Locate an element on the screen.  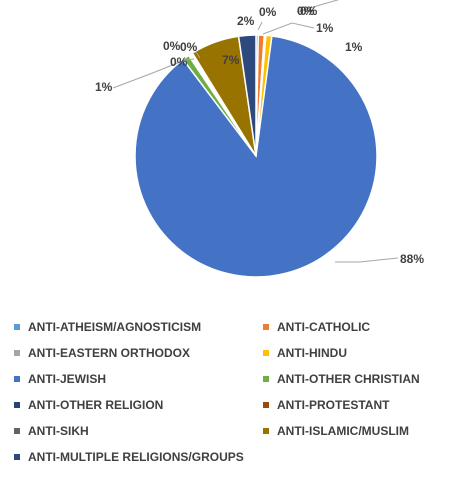
legend-label: ANTI-EASTERN ORTHODOX is located at coordinates (109, 353).